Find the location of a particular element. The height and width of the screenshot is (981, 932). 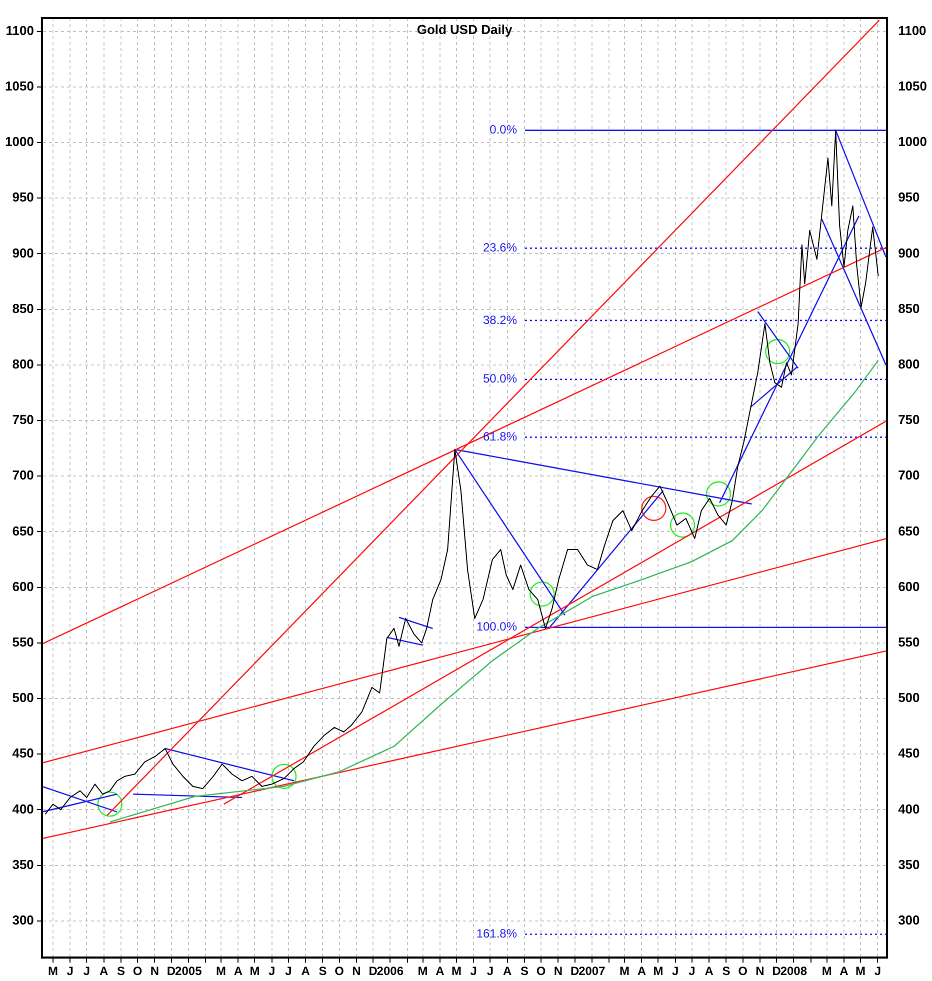

y2-tick-label: 700 is located at coordinates (909, 475).